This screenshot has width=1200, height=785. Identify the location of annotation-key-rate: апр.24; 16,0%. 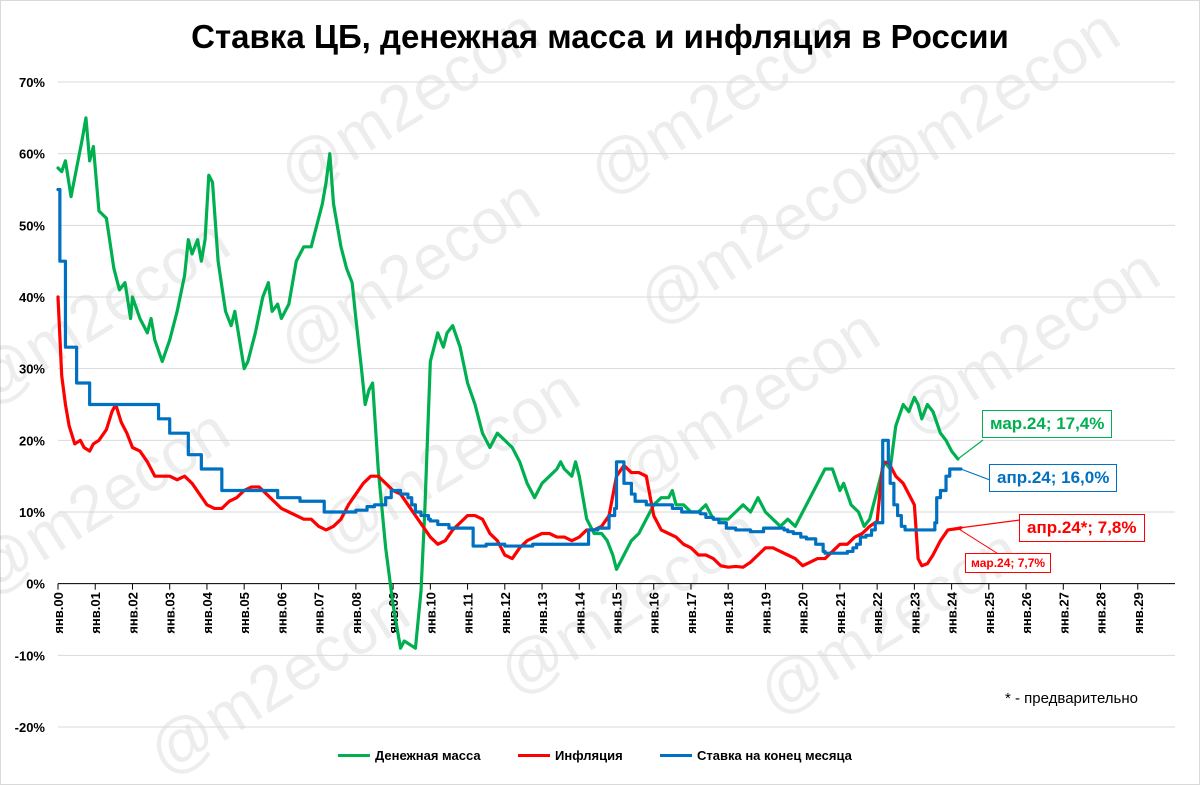
(1053, 478).